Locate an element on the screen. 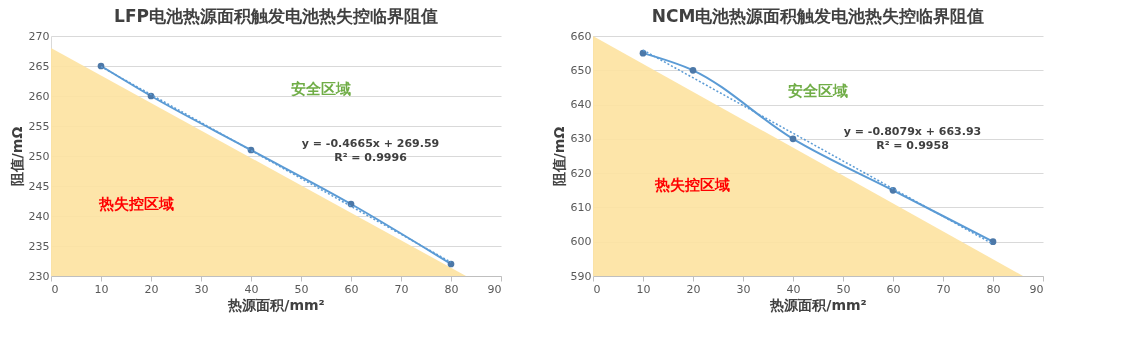 Image resolution: width=1128 pixels, height=346 pixels. y-tick-label: 590 is located at coordinates (581, 276).